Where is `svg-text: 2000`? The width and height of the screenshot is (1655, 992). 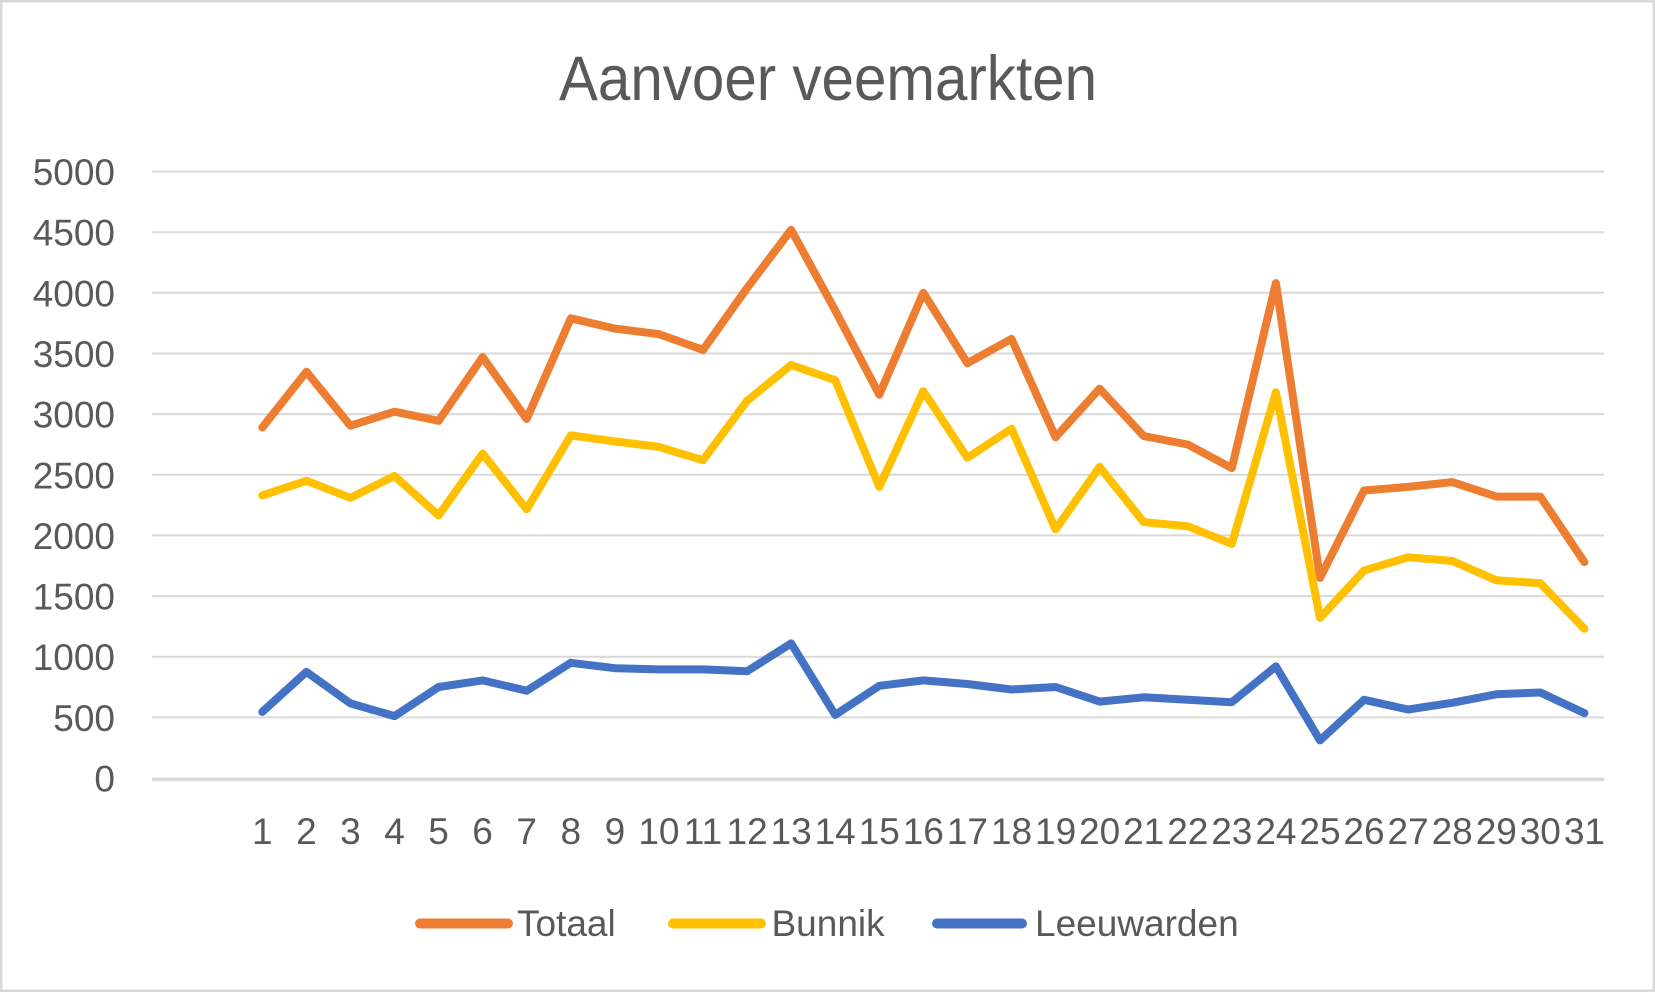 svg-text: 2000 is located at coordinates (74, 536).